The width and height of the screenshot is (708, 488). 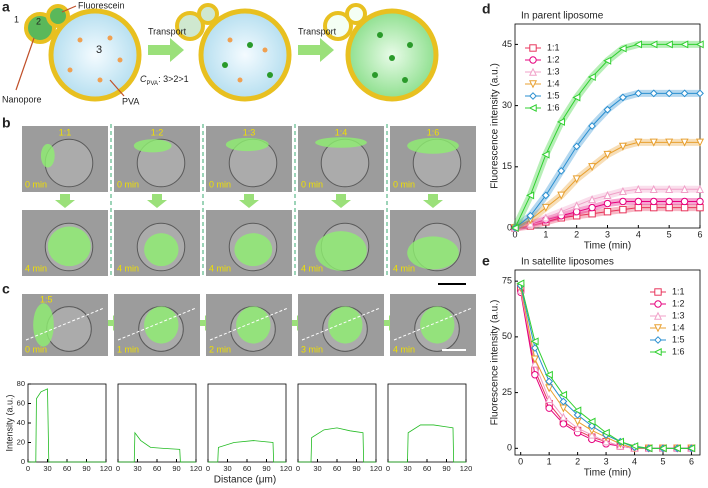 What do you see at coordinates (6, 123) in the screenshot?
I see `panel-label: b` at bounding box center [6, 123].